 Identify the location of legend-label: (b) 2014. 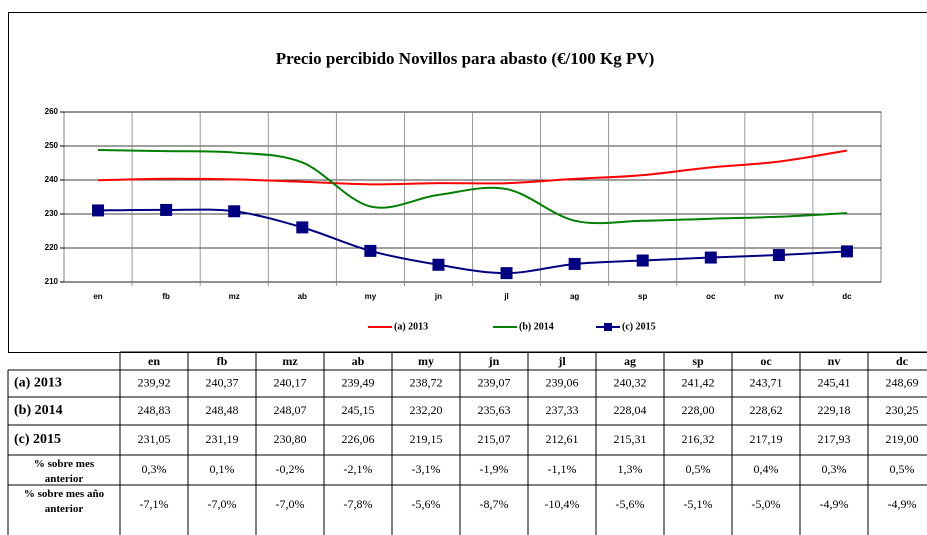
(536, 326).